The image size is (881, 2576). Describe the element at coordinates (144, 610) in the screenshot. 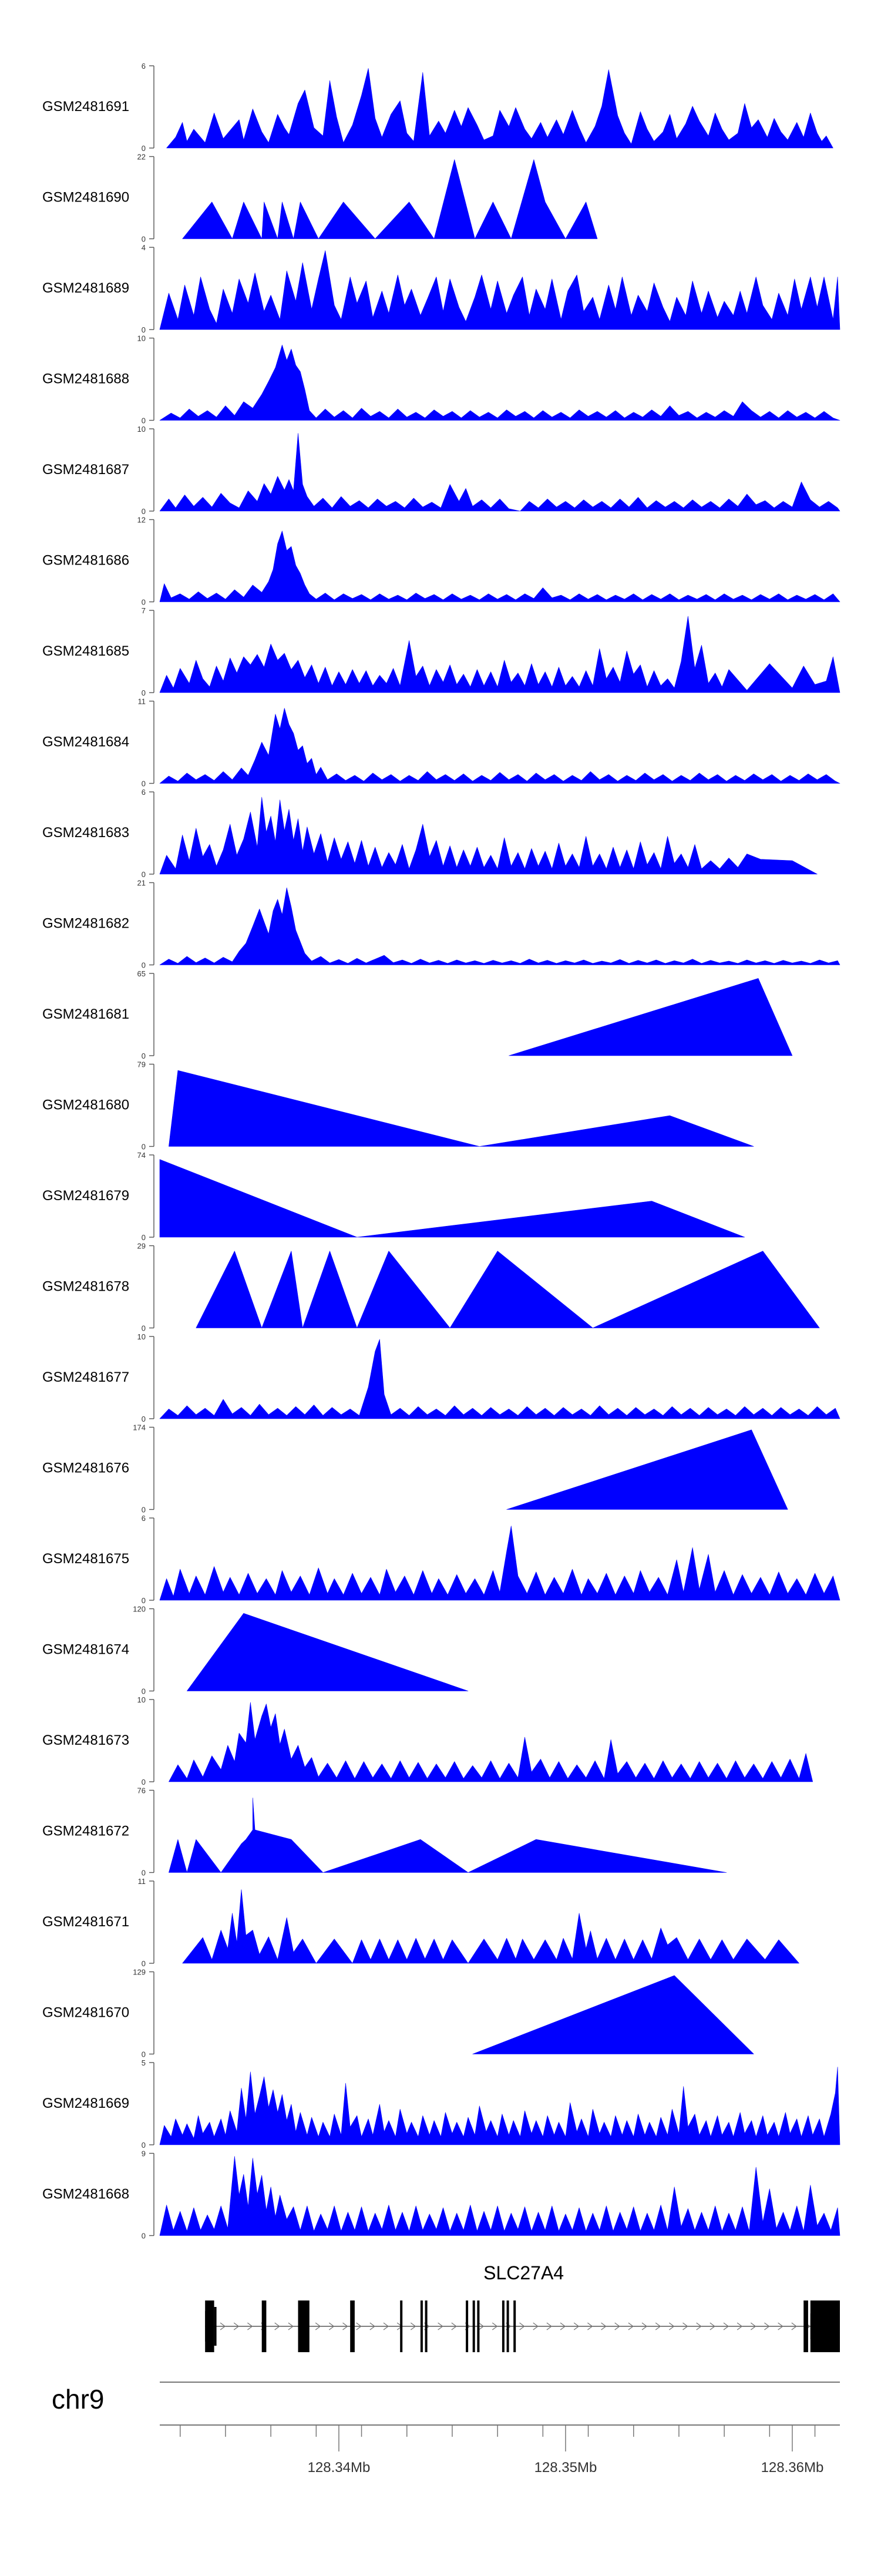

I see `y-max-label: 7` at that location.